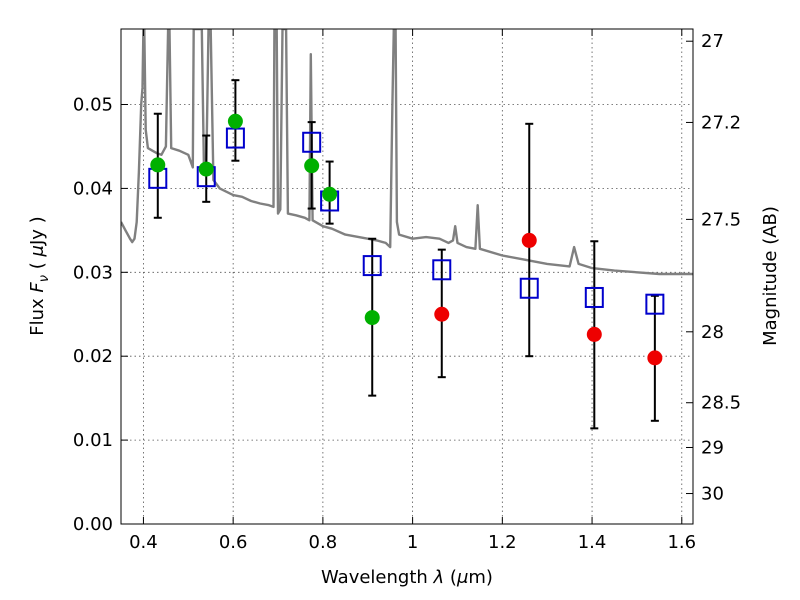  Describe the element at coordinates (712, 447) in the screenshot. I see `mag-tick-label: 29` at that location.